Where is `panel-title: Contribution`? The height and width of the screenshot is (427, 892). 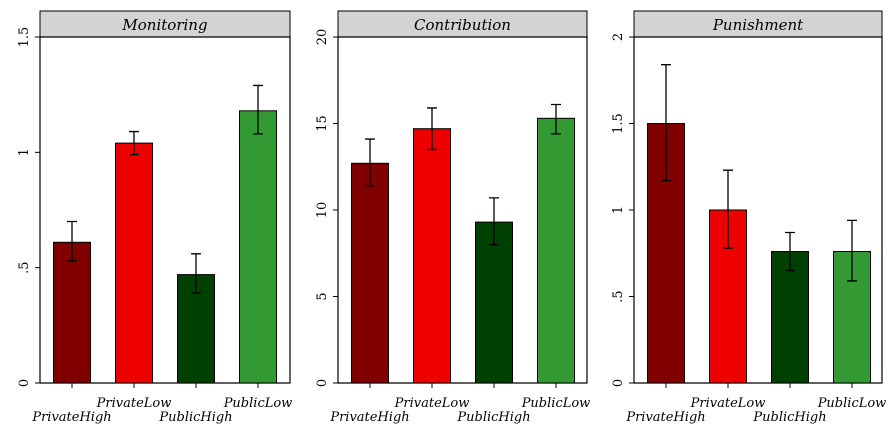 panel-title: Contribution is located at coordinates (462, 25).